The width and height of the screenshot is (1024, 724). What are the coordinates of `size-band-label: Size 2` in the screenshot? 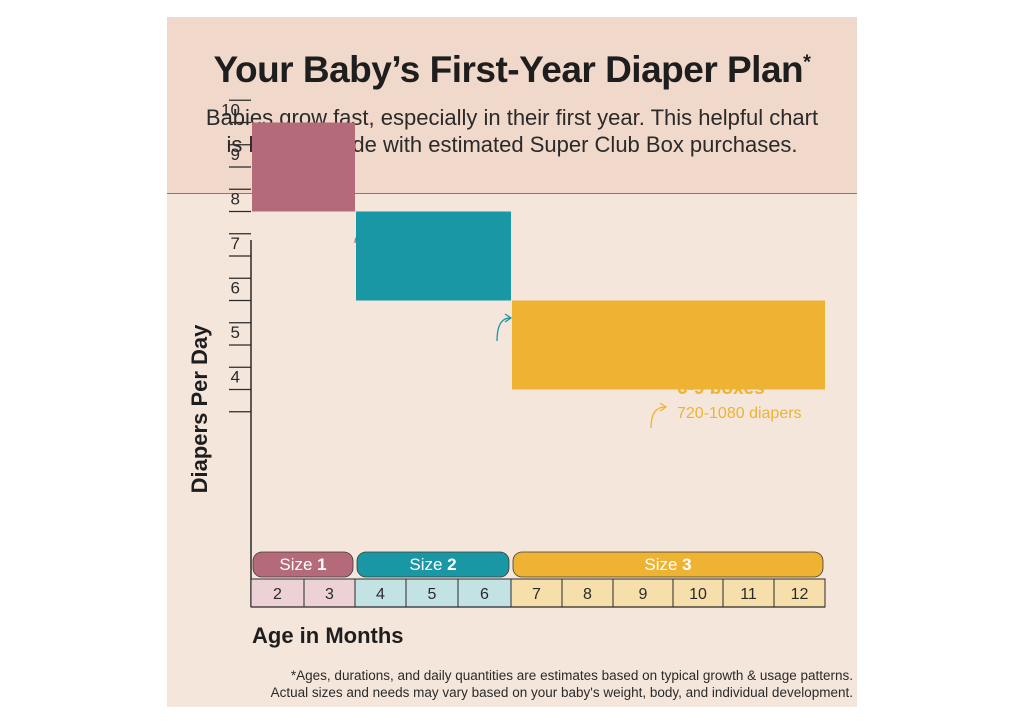 It's located at (432, 564).